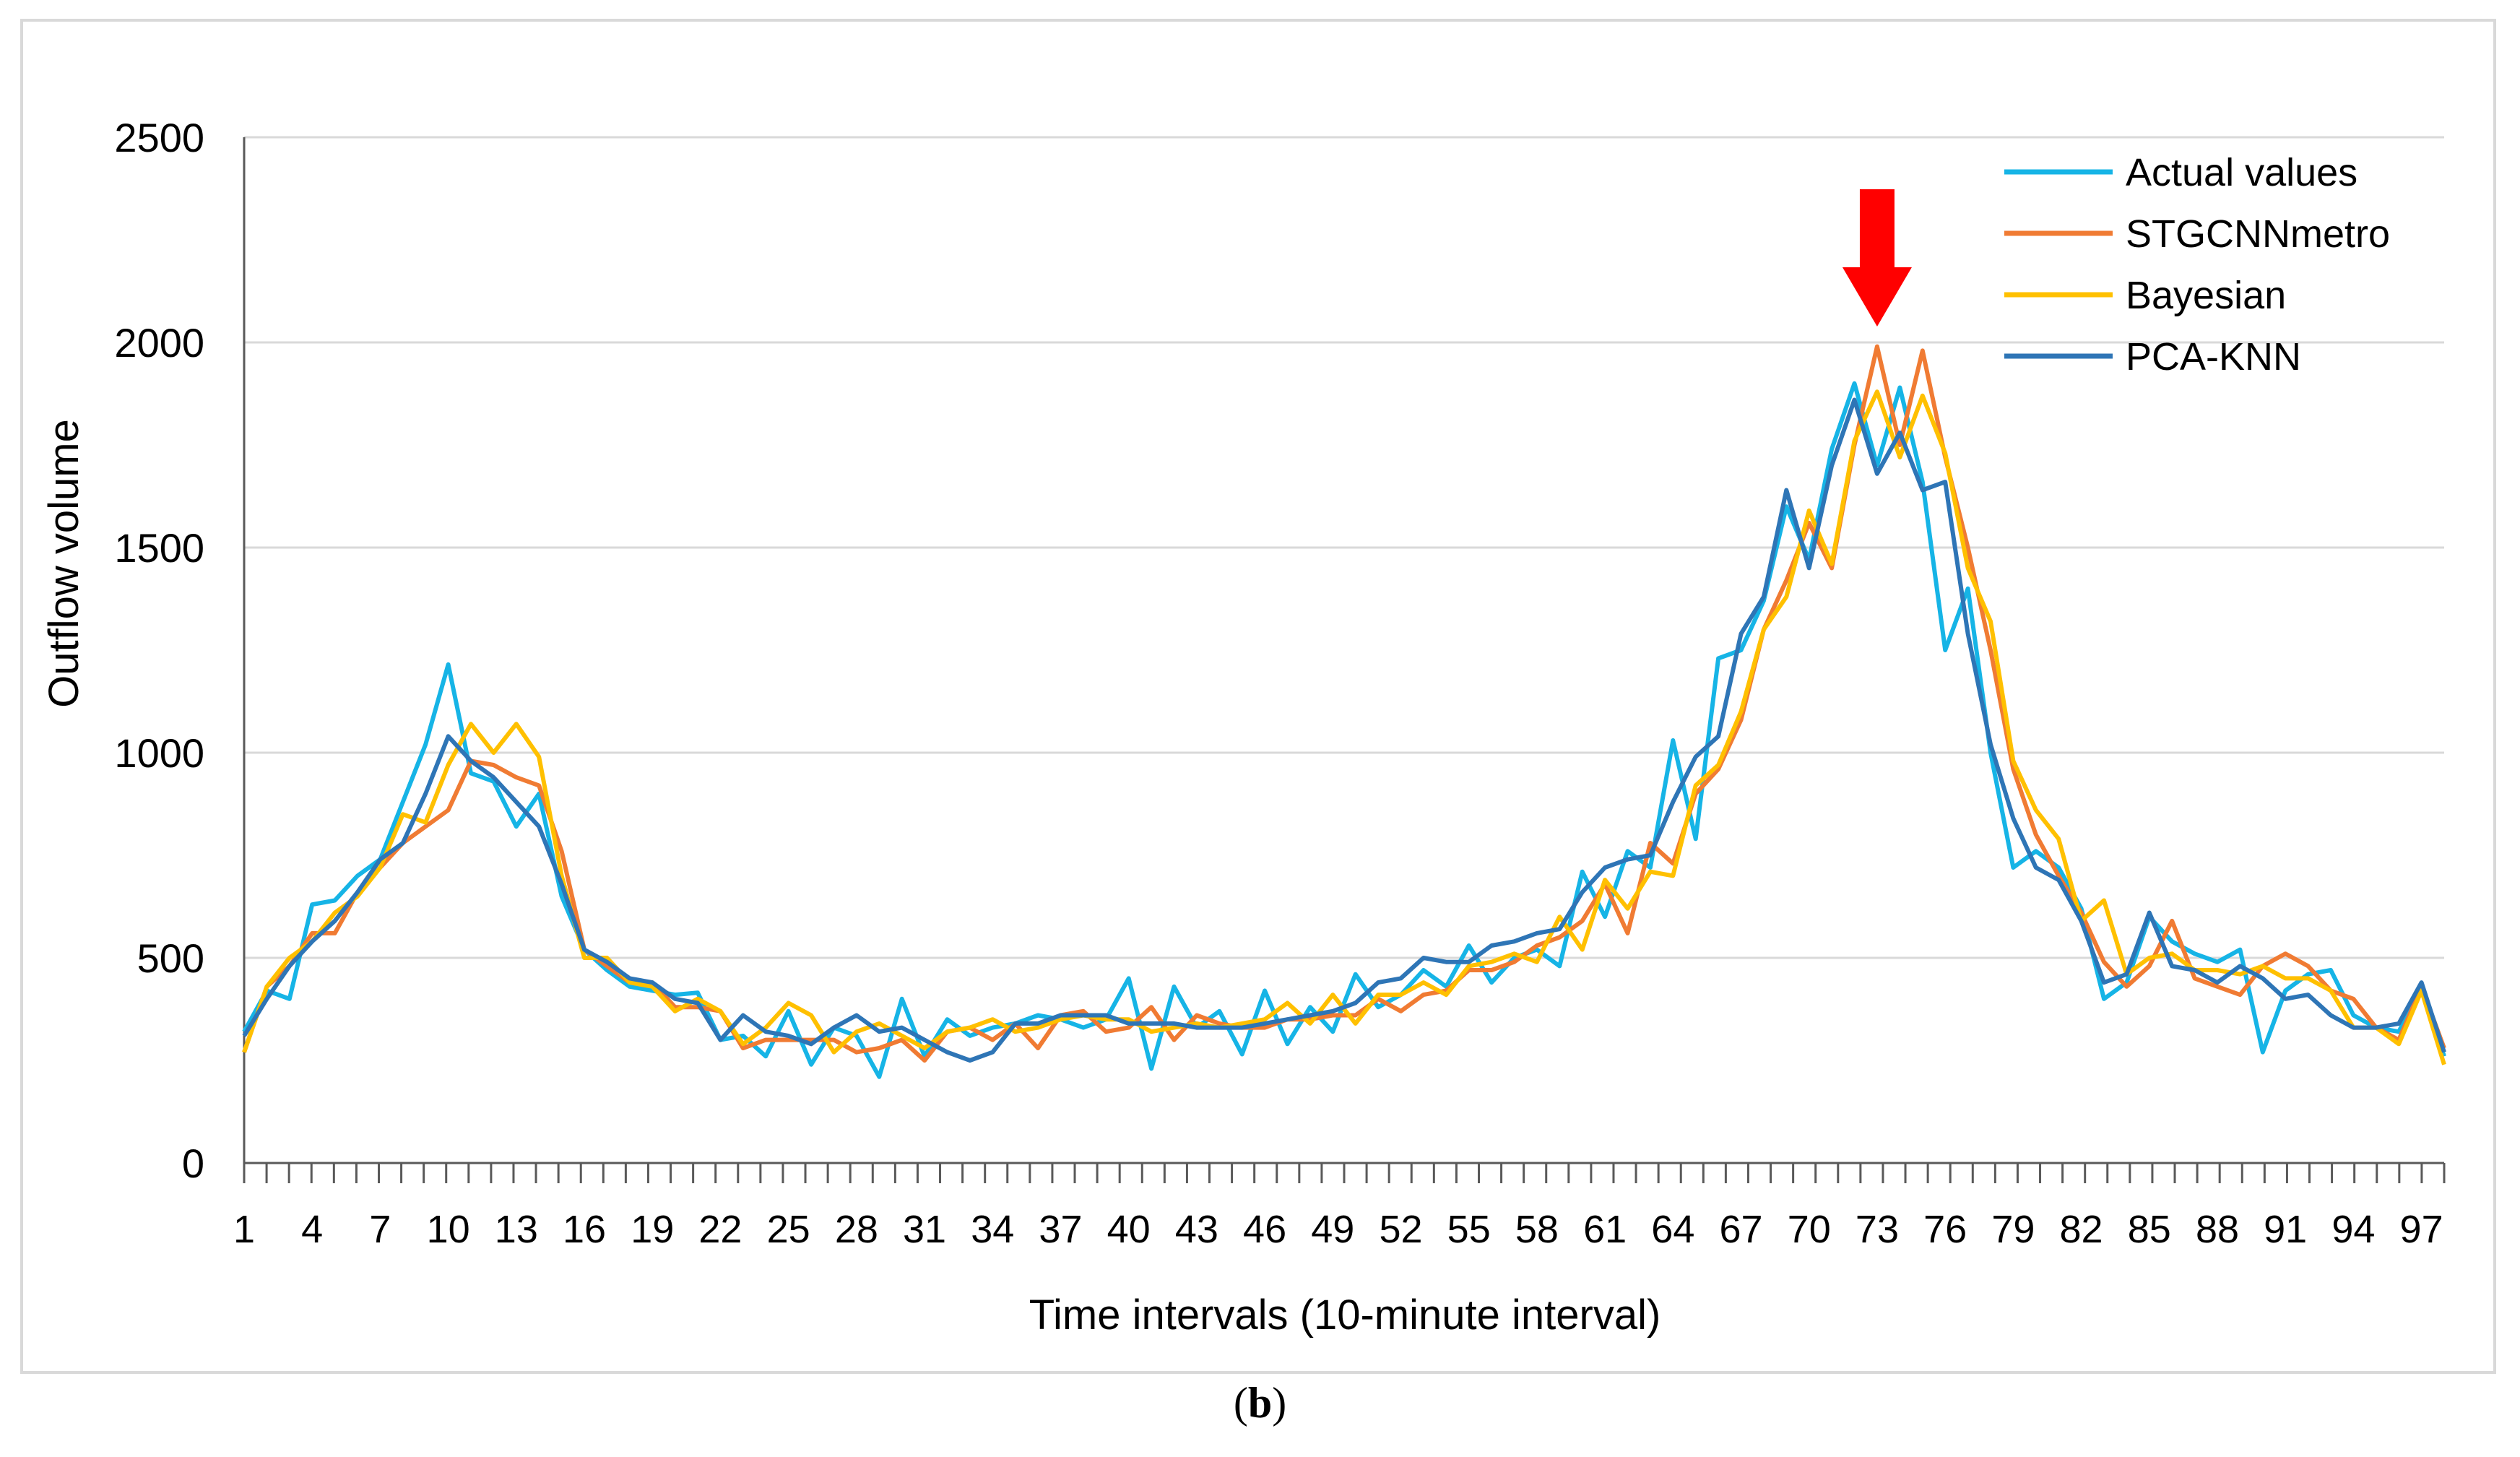 This screenshot has height=1457, width=2520. What do you see at coordinates (193, 1163) in the screenshot?
I see `y-tick-label-0: 0` at bounding box center [193, 1163].